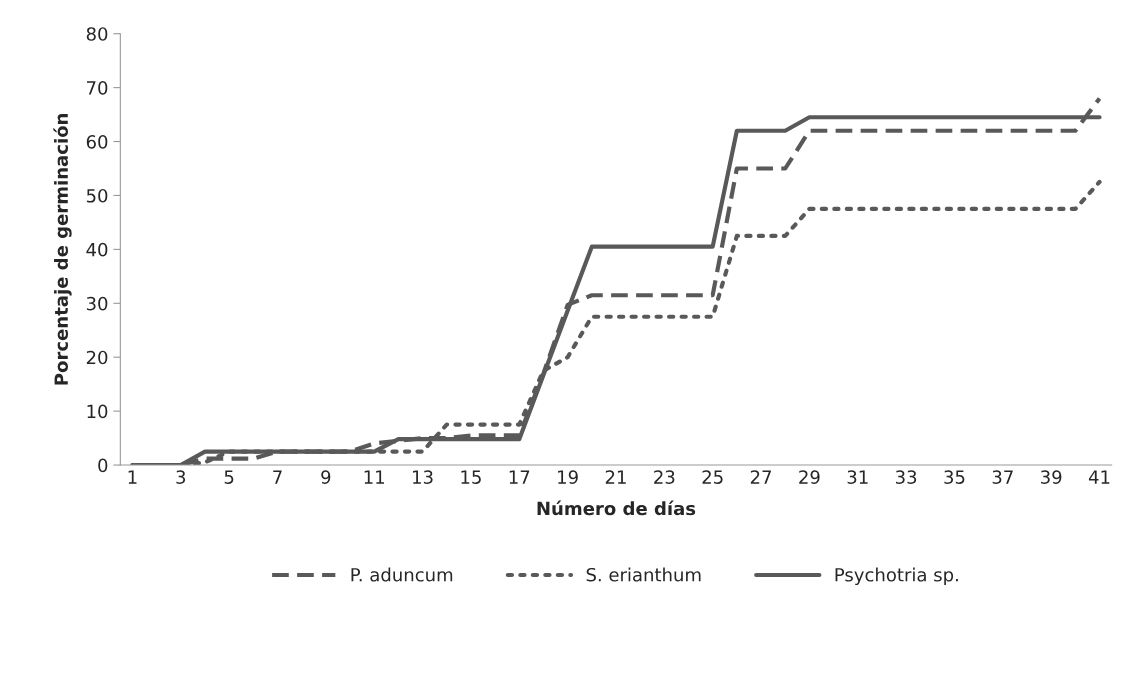 The width and height of the screenshot is (1146, 674). Describe the element at coordinates (906, 477) in the screenshot. I see `x-tick-label: 33` at that location.